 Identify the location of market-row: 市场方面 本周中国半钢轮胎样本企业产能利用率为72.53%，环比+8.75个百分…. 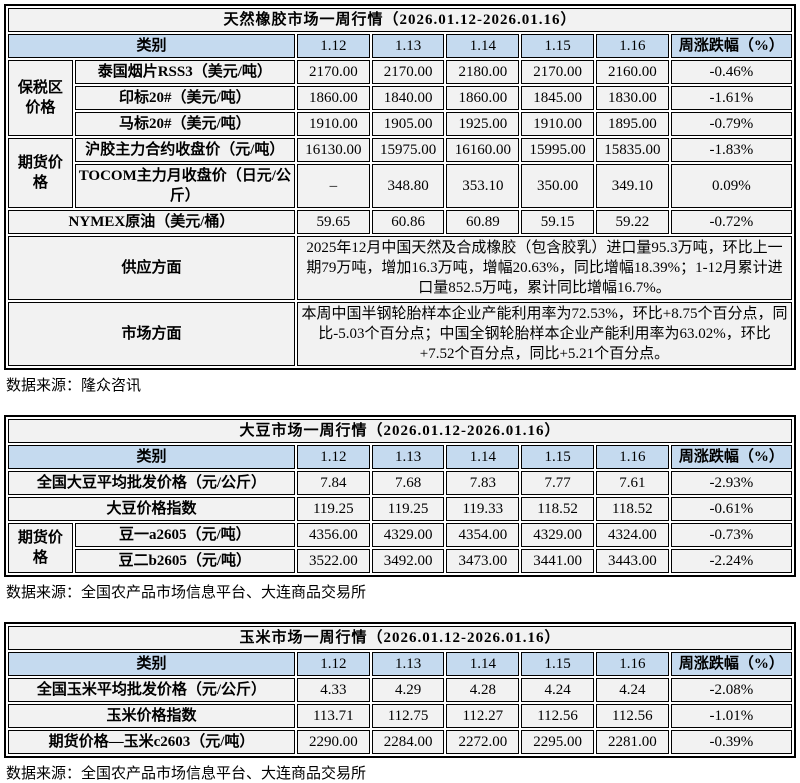
(400, 334).